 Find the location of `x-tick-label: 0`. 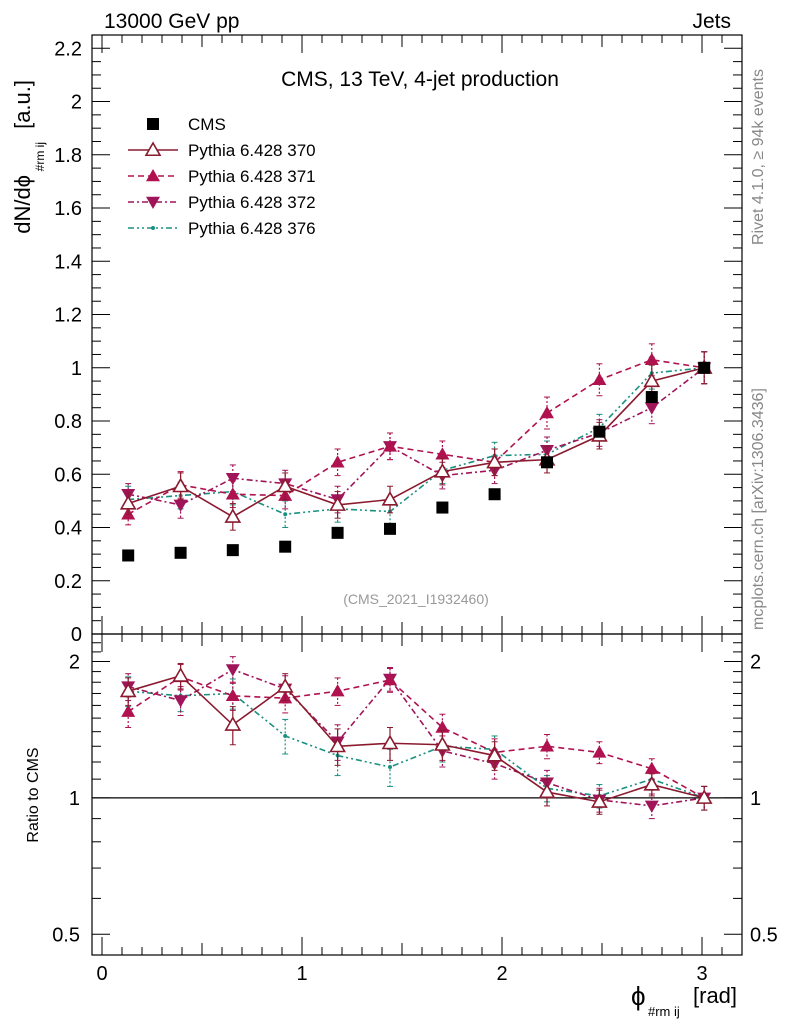

x-tick-label: 0 is located at coordinates (101, 974).